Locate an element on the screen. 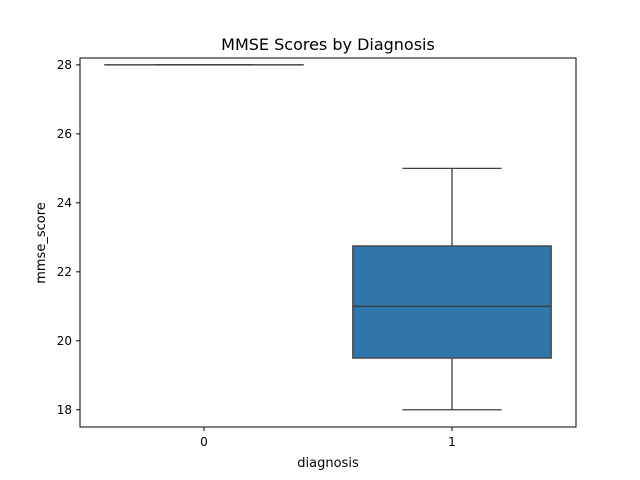  y-axis: 18 20 22 24 26 28 is located at coordinates (68, 237).